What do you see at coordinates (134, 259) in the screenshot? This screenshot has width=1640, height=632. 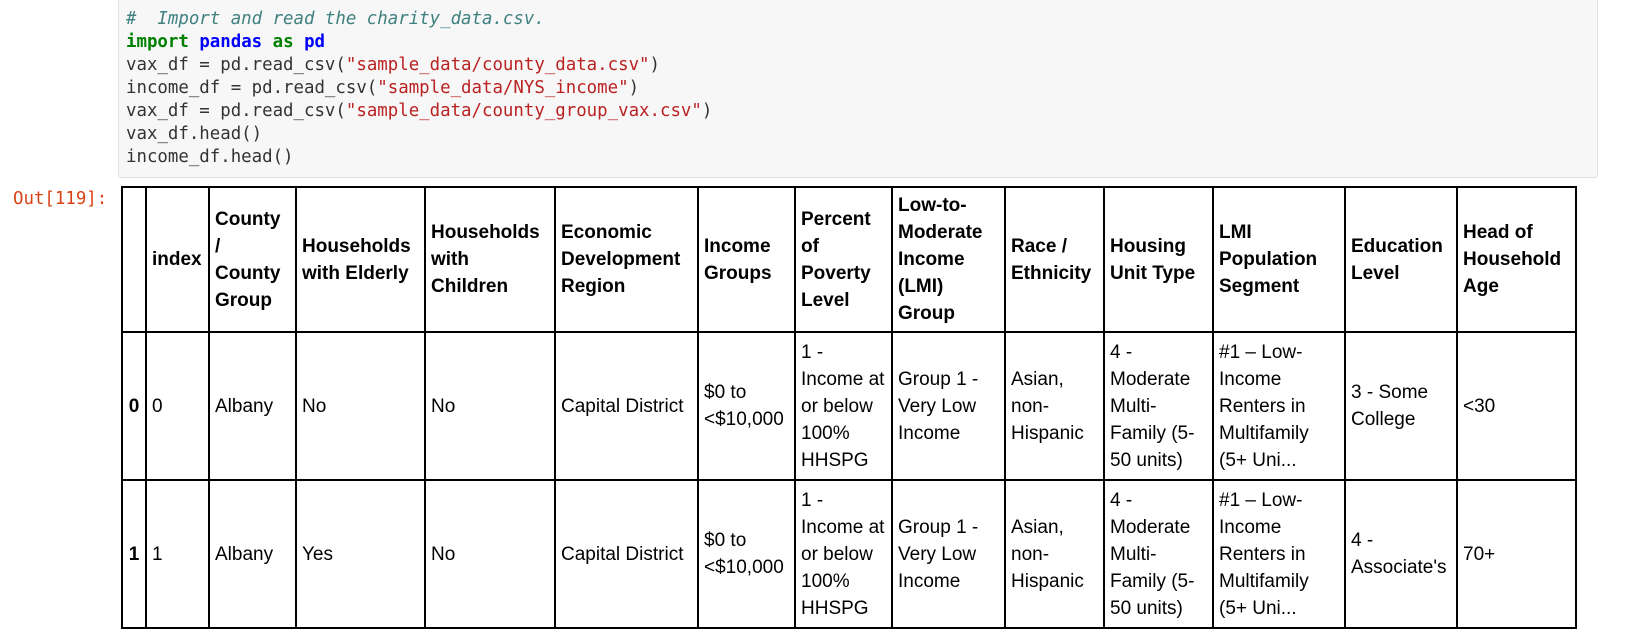 I see `column-header` at bounding box center [134, 259].